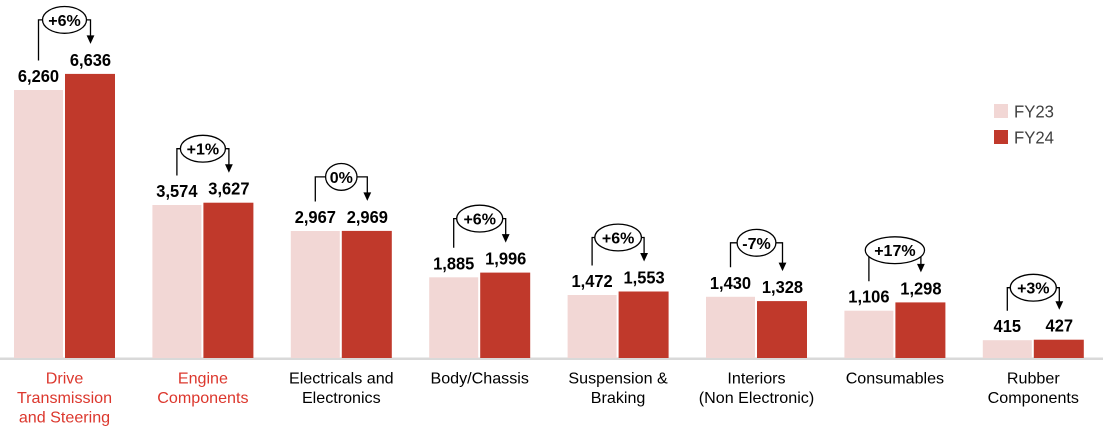  I want to click on svg-text: 1,106, so click(868, 297).